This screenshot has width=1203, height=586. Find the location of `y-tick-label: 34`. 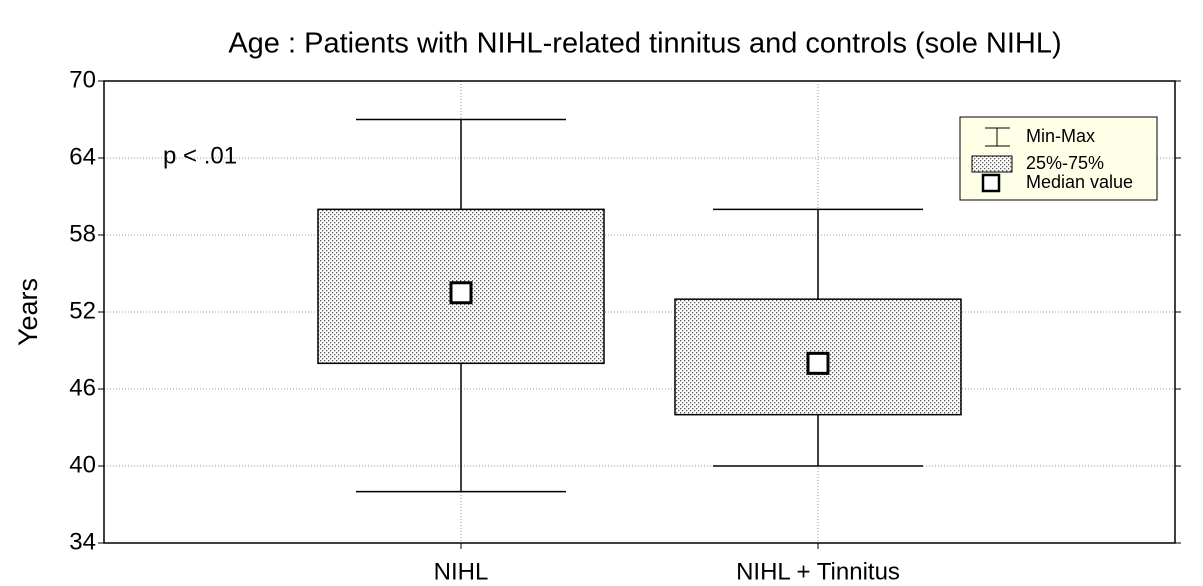

y-tick-label: 34 is located at coordinates (82, 541).